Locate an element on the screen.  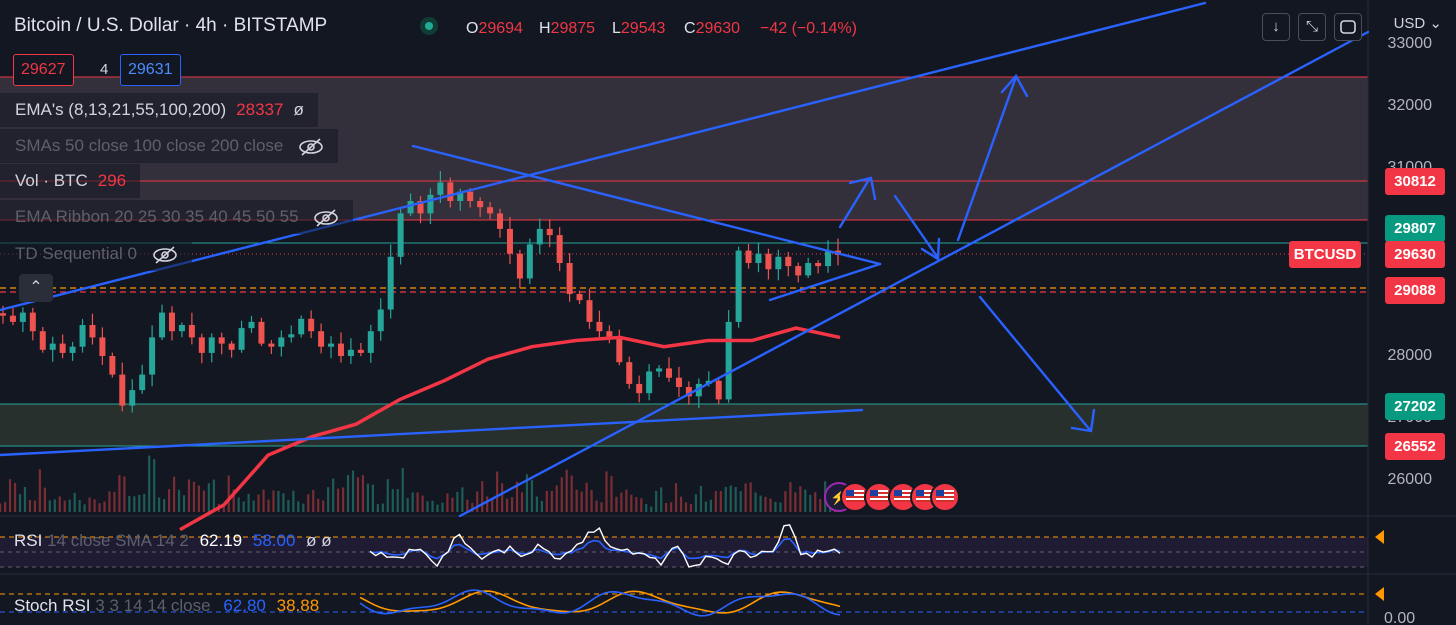
collapse-legend-button: ⌃ is located at coordinates (36, 288).